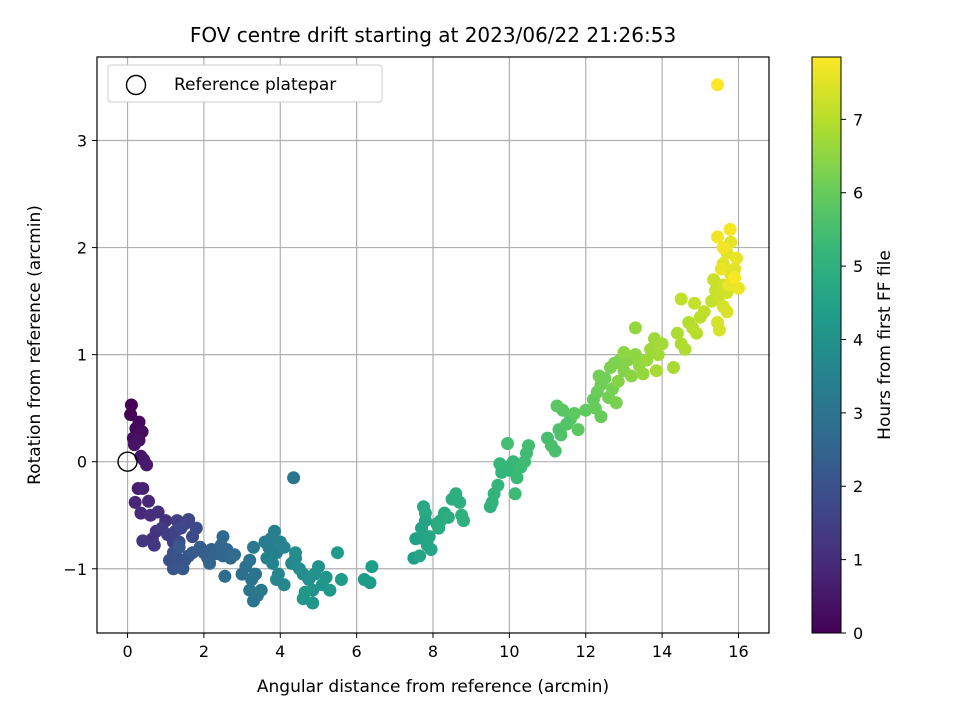 The image size is (960, 720). Describe the element at coordinates (255, 85) in the screenshot. I see `legend-label-reference: Reference platepar` at that location.